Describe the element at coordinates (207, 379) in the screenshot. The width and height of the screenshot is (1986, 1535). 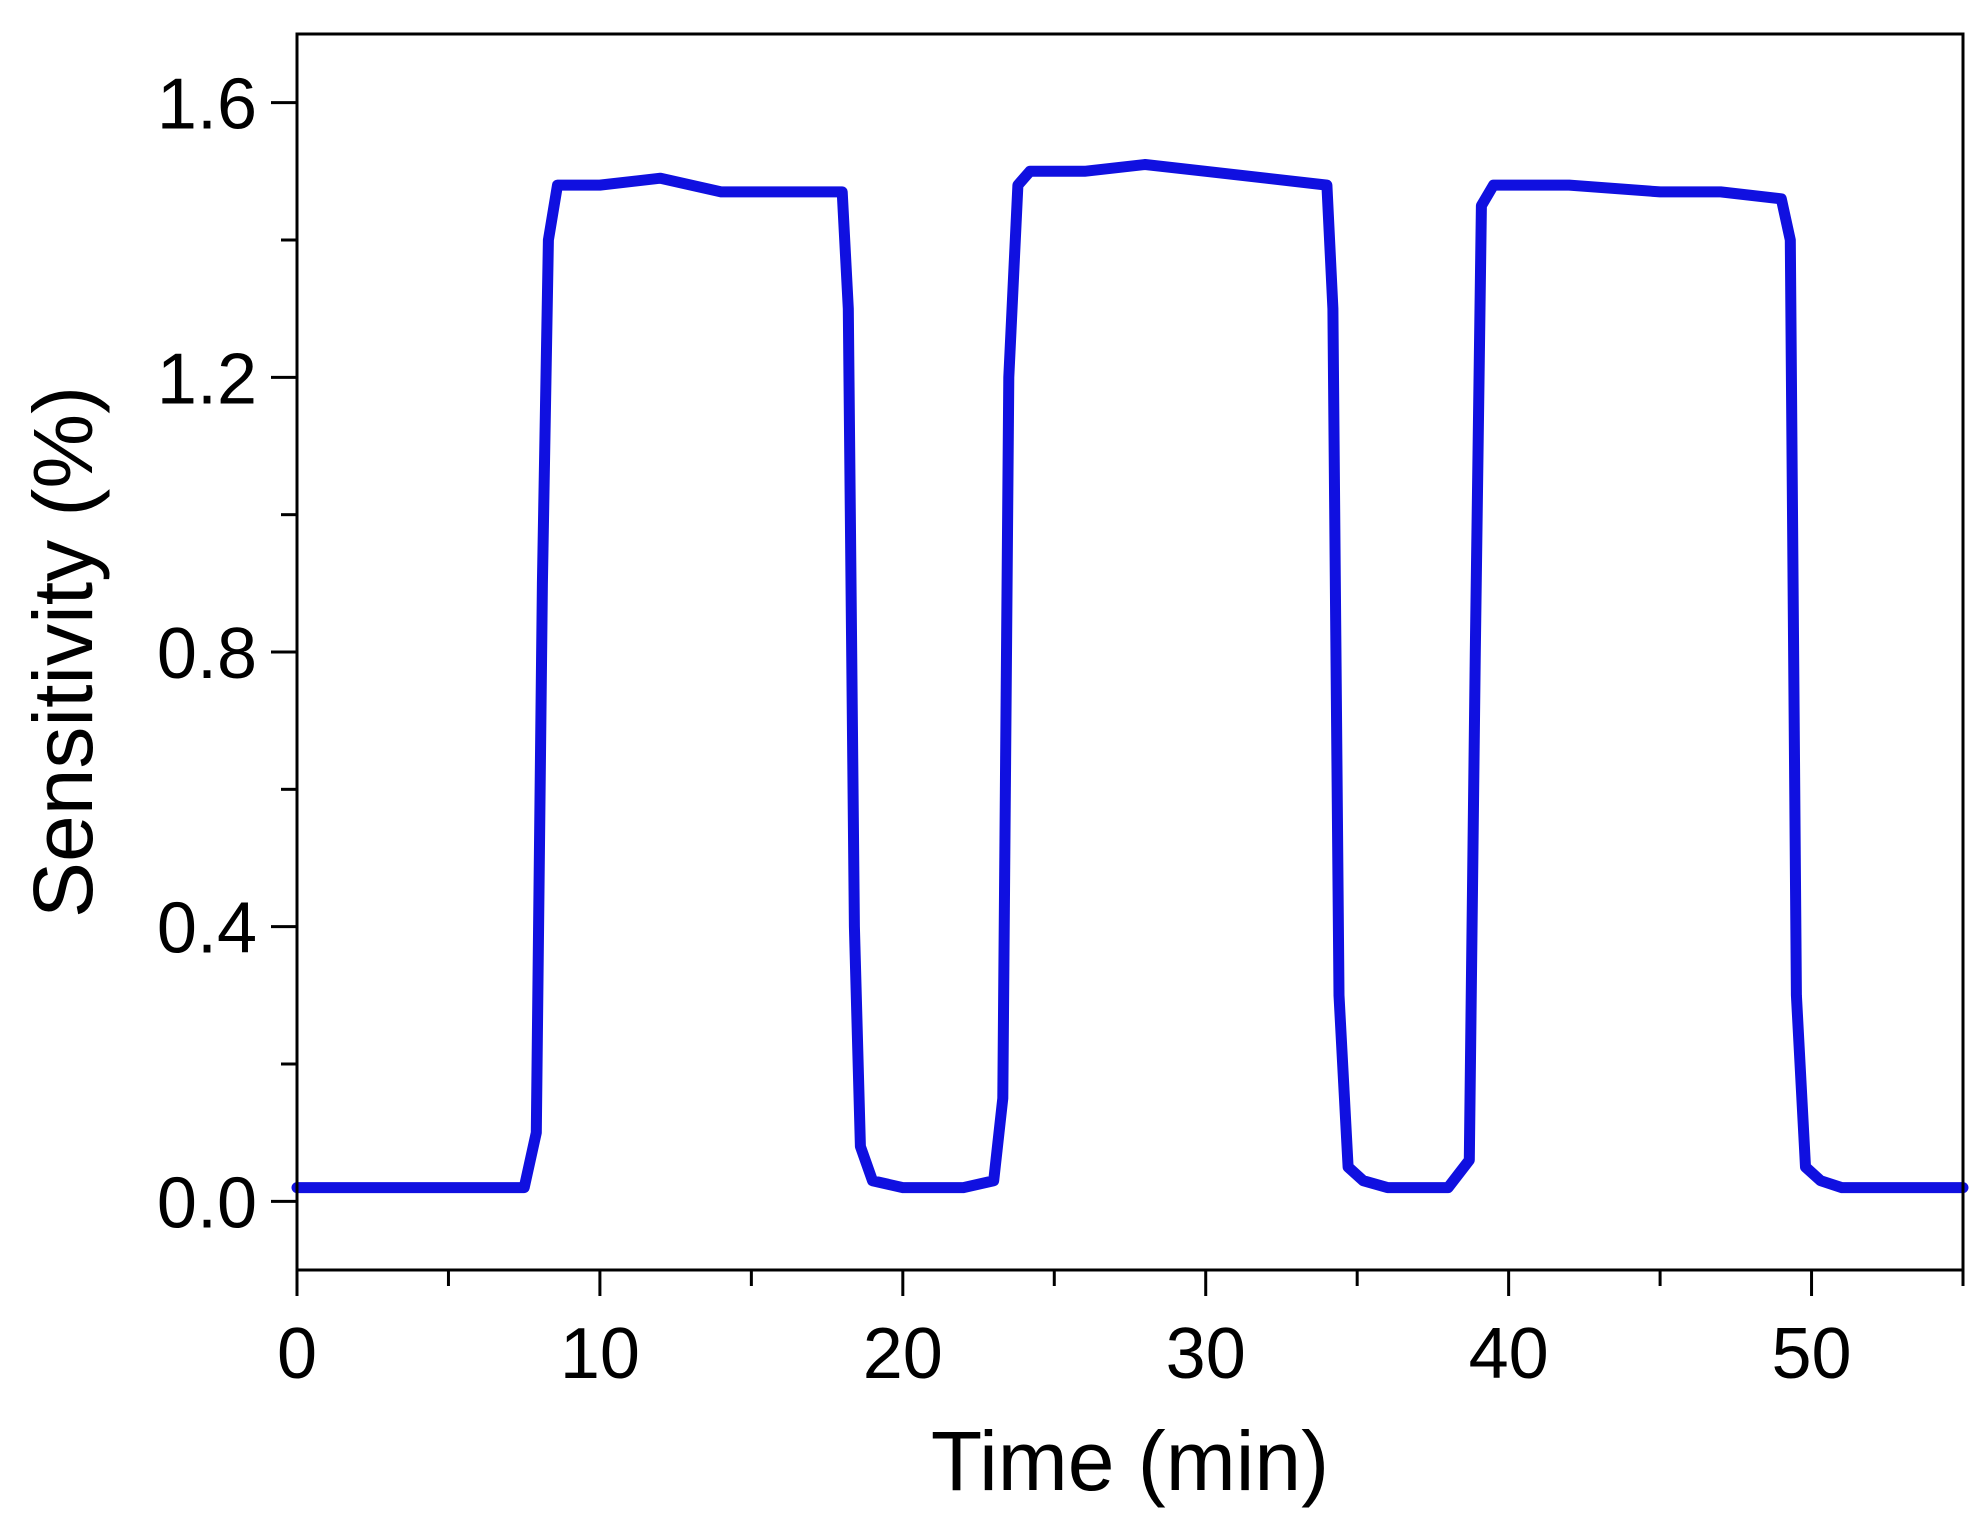
I see `y-tick-label: 1.2` at that location.